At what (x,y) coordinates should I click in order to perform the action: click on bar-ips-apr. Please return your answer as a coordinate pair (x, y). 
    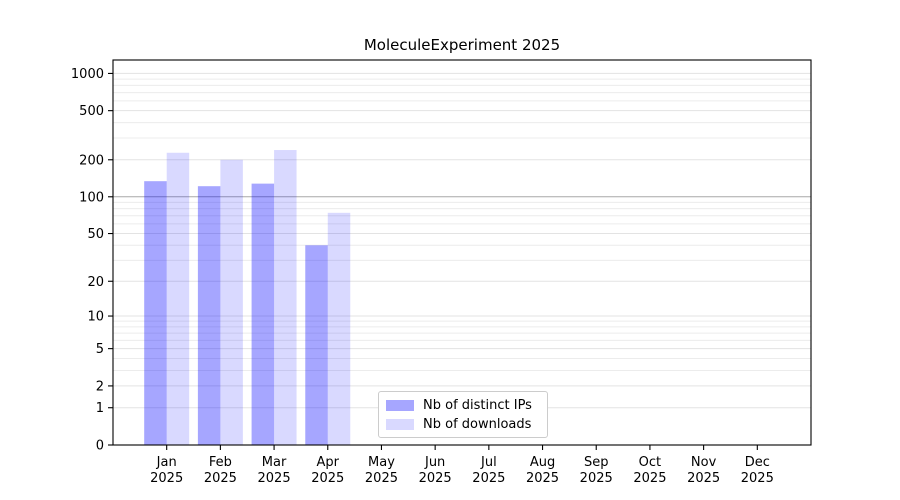
    Looking at the image, I should click on (316, 345).